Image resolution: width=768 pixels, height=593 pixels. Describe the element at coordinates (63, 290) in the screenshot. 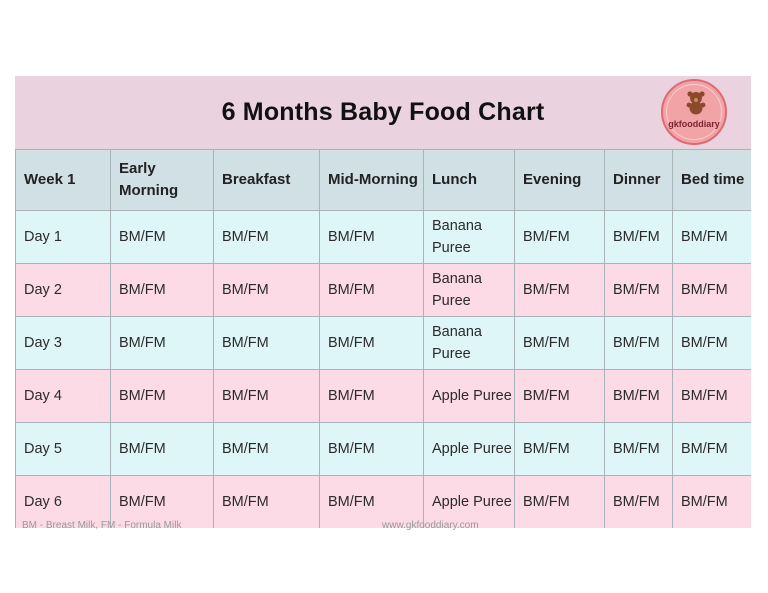

I see `day-label-cell: Day 2` at that location.